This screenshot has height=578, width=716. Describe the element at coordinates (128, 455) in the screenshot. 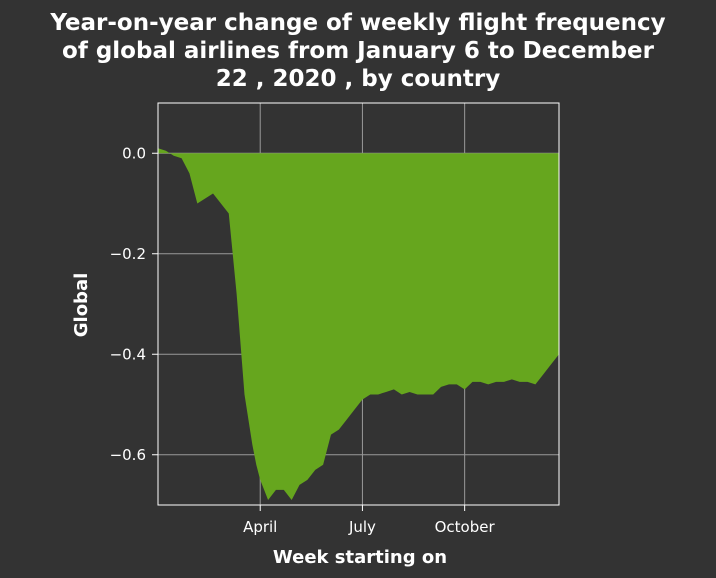

I see `y-tick-label: −0.6` at that location.